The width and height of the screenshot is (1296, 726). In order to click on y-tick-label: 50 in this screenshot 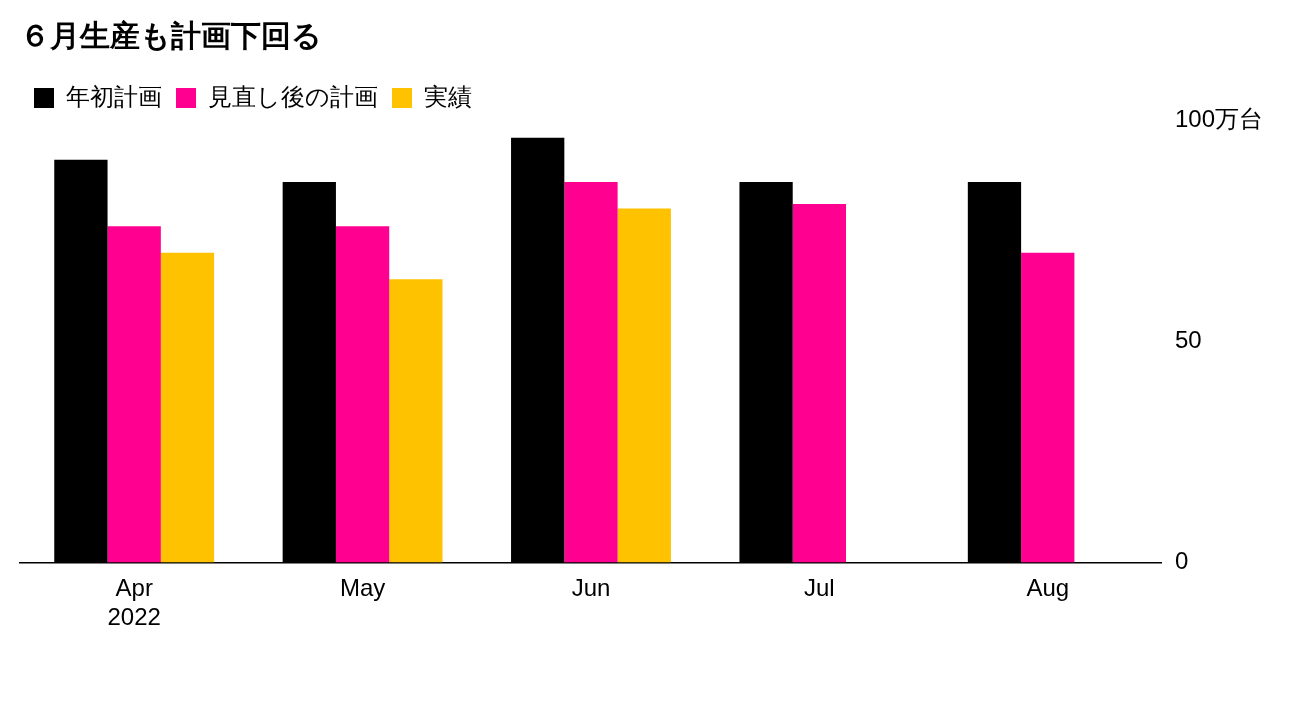, I will do `click(1188, 339)`.